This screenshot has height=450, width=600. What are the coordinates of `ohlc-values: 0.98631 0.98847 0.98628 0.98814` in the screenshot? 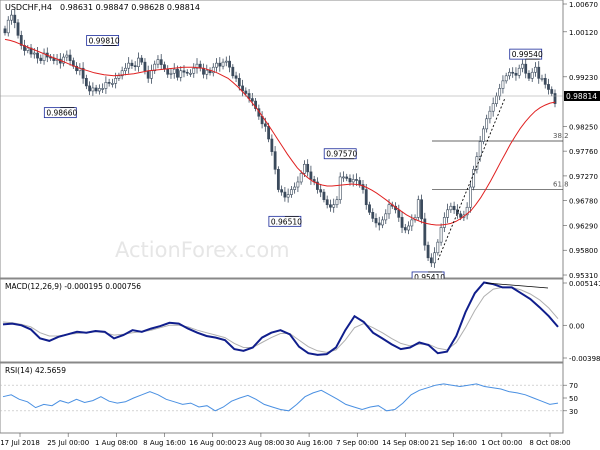 It's located at (130, 7).